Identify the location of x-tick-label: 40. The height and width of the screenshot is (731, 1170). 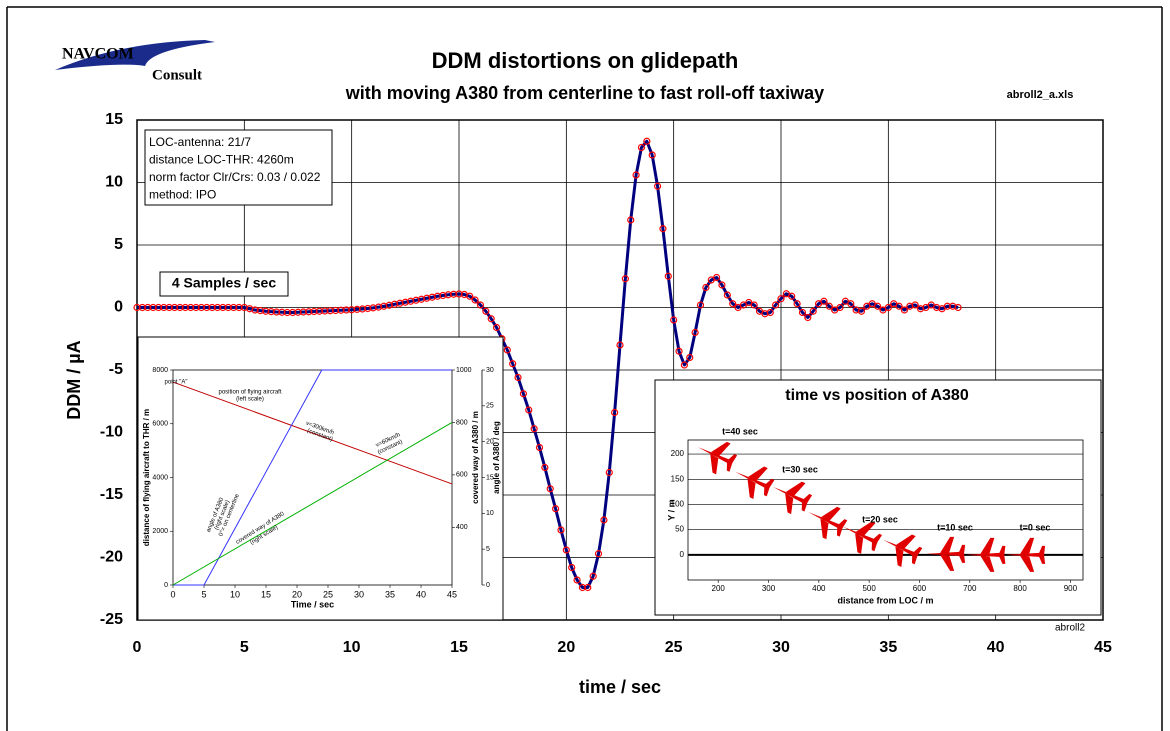
(421, 594).